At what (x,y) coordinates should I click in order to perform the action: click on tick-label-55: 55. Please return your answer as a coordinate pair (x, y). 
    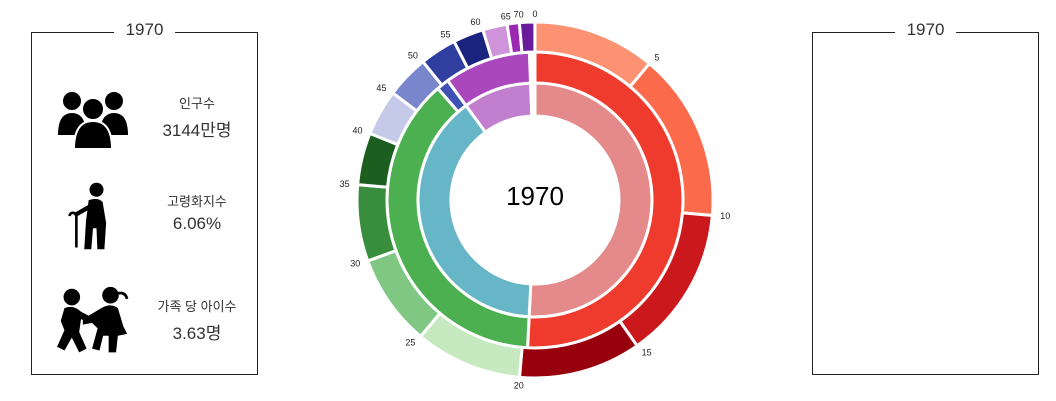
    Looking at the image, I should click on (445, 34).